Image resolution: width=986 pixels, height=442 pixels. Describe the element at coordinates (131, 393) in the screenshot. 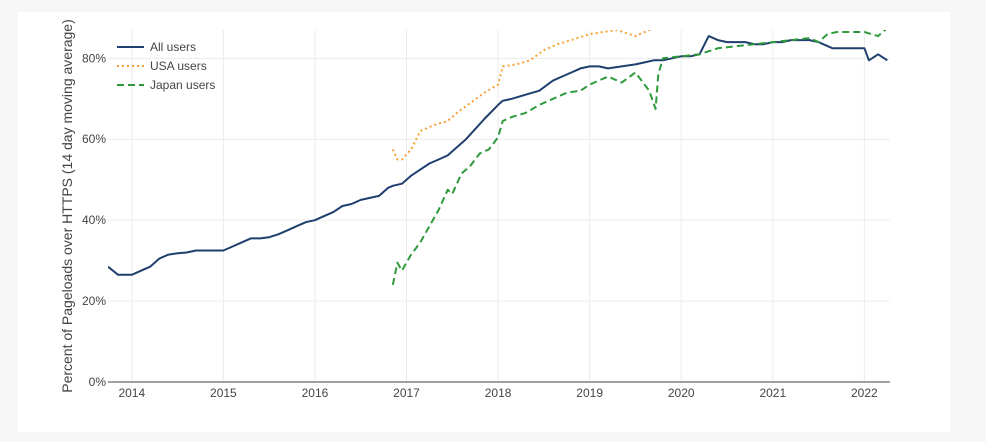

I see `x-tick-label: 2014` at that location.